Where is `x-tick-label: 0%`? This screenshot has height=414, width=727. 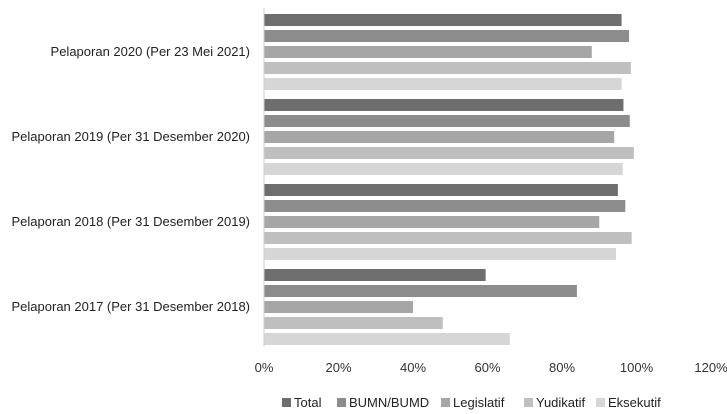
x-tick-label: 0% is located at coordinates (264, 367).